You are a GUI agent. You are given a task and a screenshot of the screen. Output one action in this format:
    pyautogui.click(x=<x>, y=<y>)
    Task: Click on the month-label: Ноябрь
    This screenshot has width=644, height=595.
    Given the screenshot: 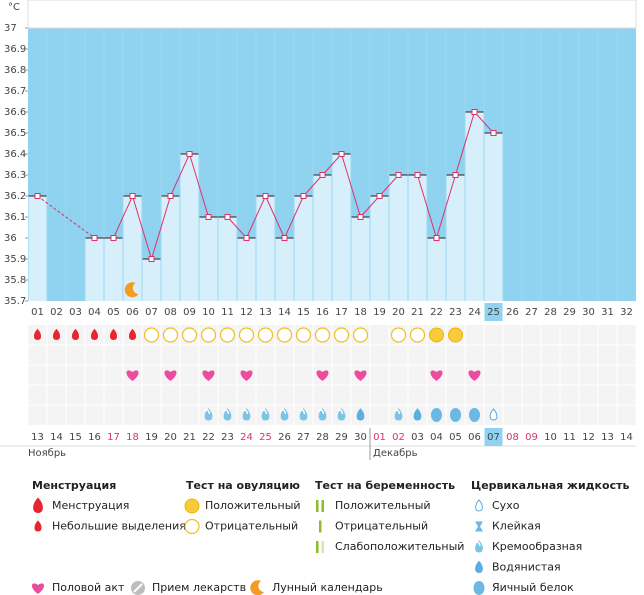 What is the action you would take?
    pyautogui.click(x=47, y=453)
    